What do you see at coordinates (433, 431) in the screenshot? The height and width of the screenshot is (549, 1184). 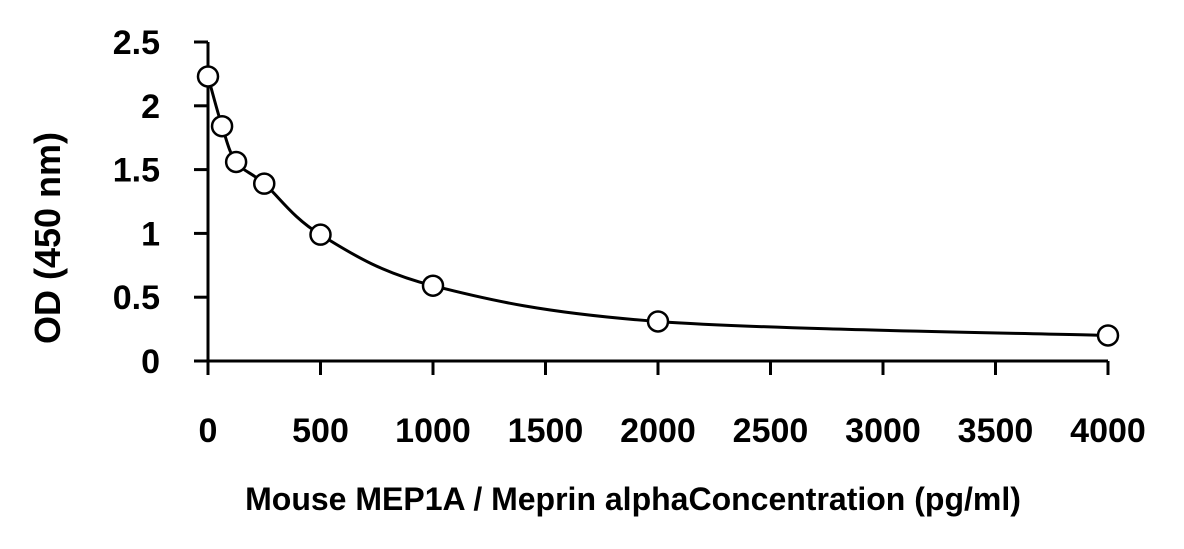 I see `x-tick-label-2: 1000` at bounding box center [433, 431].